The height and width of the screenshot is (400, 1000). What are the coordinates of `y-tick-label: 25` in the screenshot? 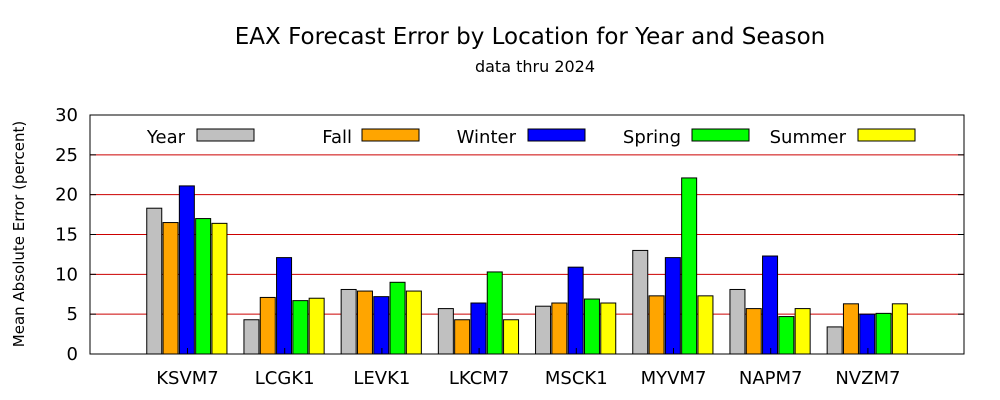 It's located at (66, 155).